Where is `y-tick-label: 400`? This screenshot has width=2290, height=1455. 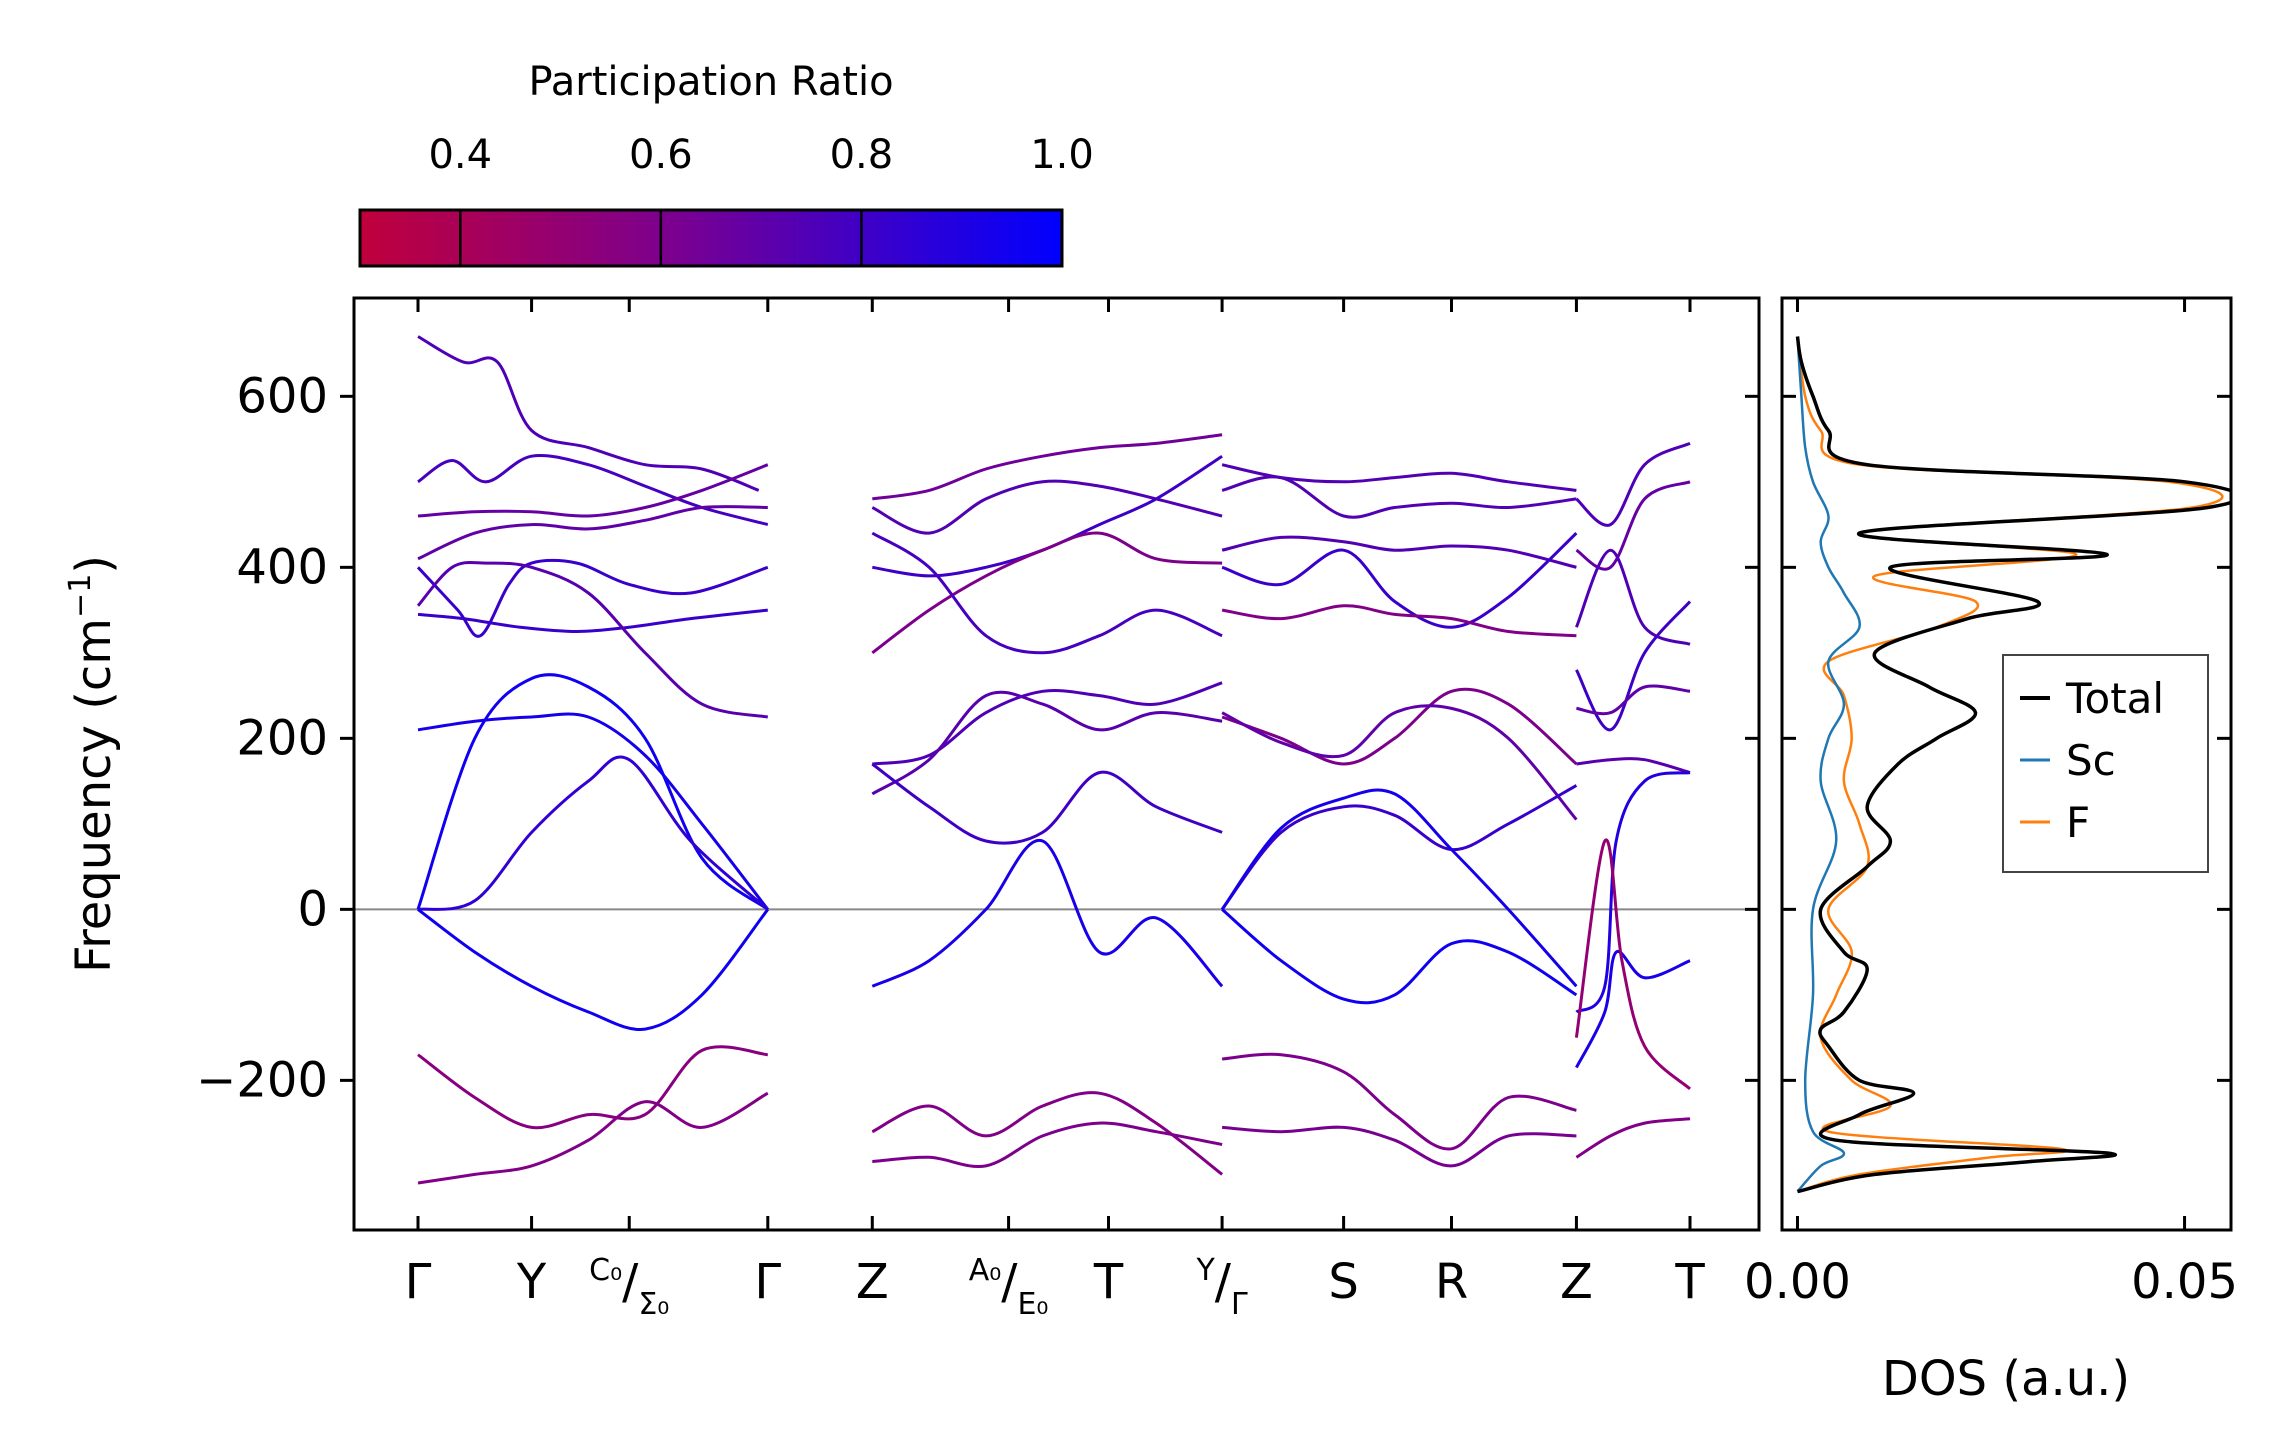 y-tick-label: 400 is located at coordinates (282, 567).